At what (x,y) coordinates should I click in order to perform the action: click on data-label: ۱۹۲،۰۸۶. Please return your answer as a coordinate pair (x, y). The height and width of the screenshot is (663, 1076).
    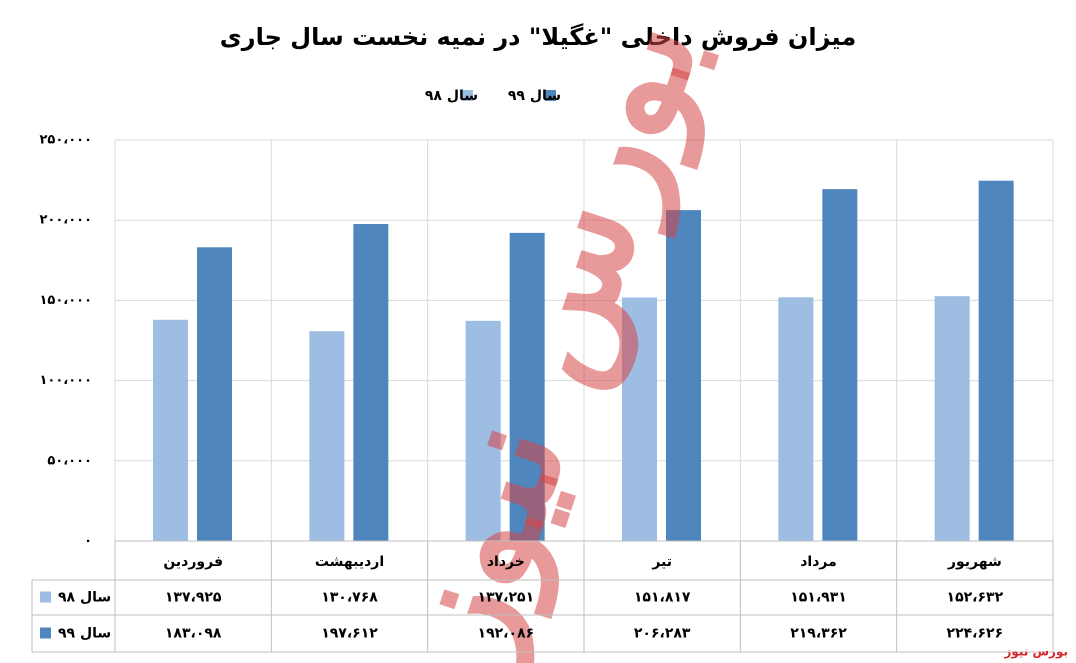
    Looking at the image, I should click on (506, 634).